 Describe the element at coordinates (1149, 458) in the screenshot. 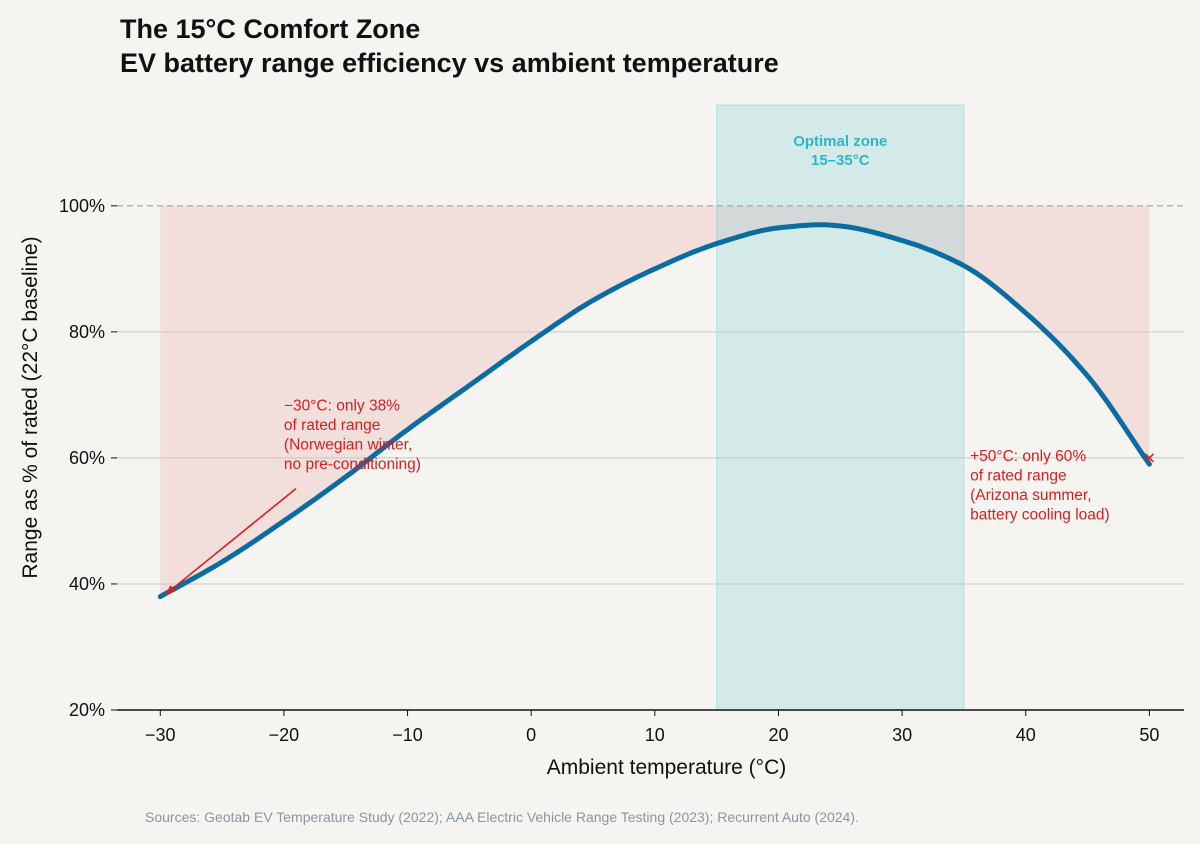

I see `annotation-marker` at that location.